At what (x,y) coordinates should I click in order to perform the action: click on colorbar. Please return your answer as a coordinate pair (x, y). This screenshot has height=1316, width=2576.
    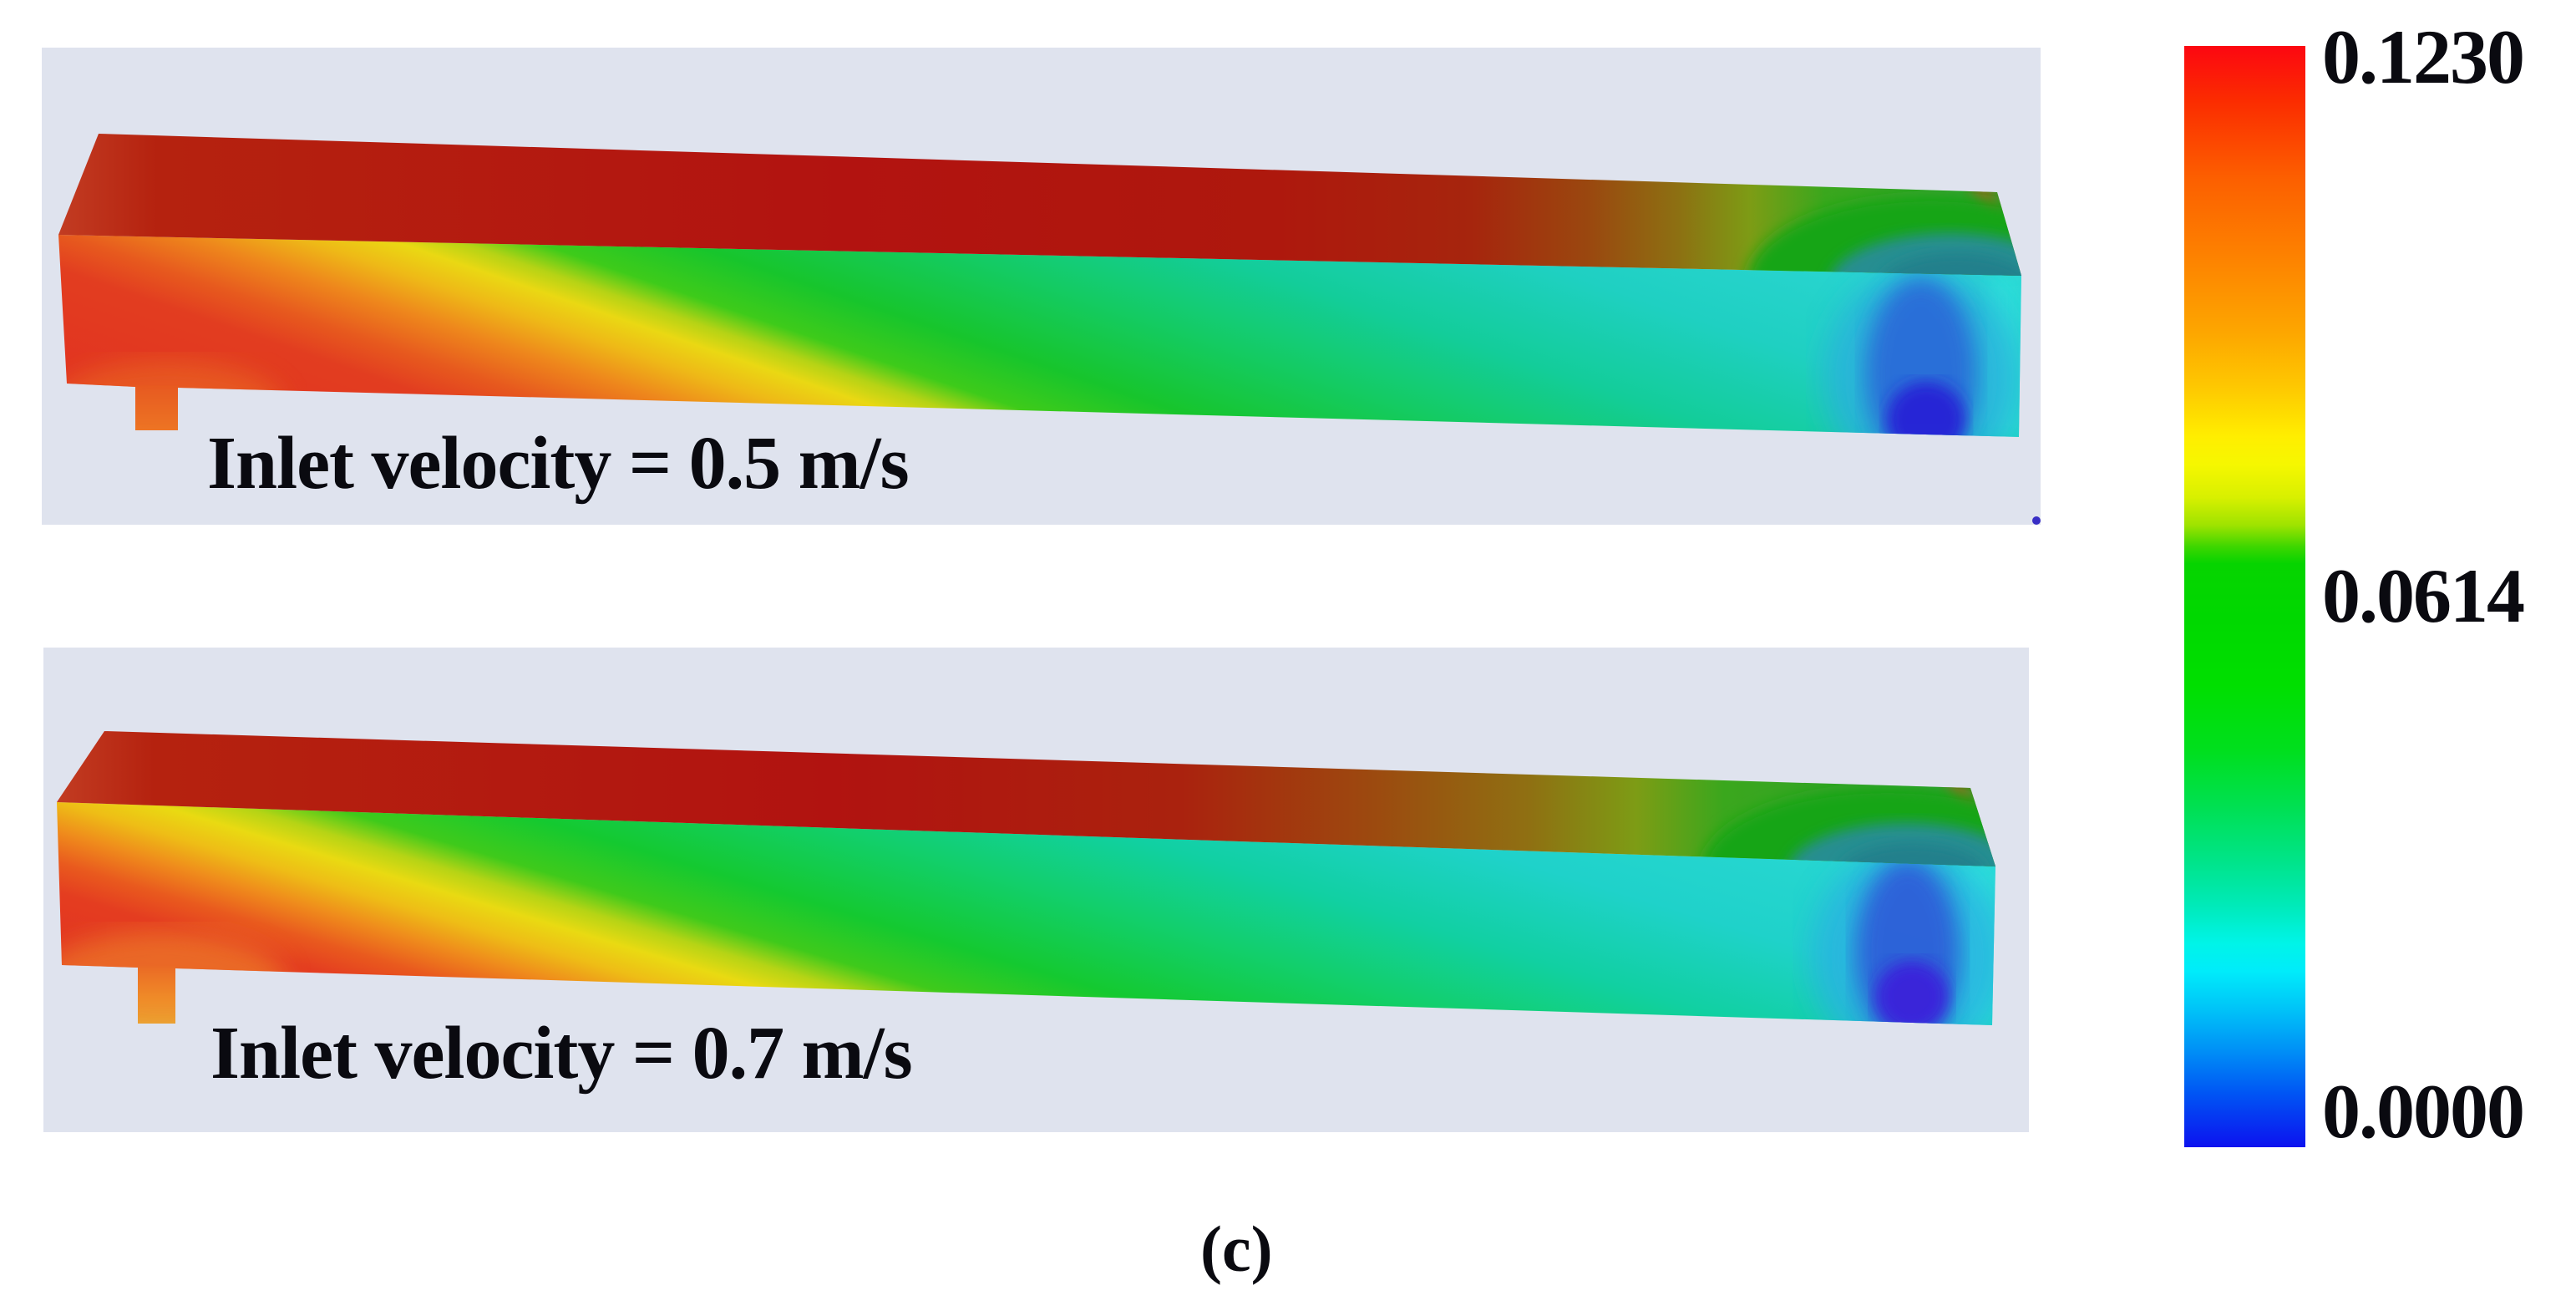
    Looking at the image, I should click on (2244, 597).